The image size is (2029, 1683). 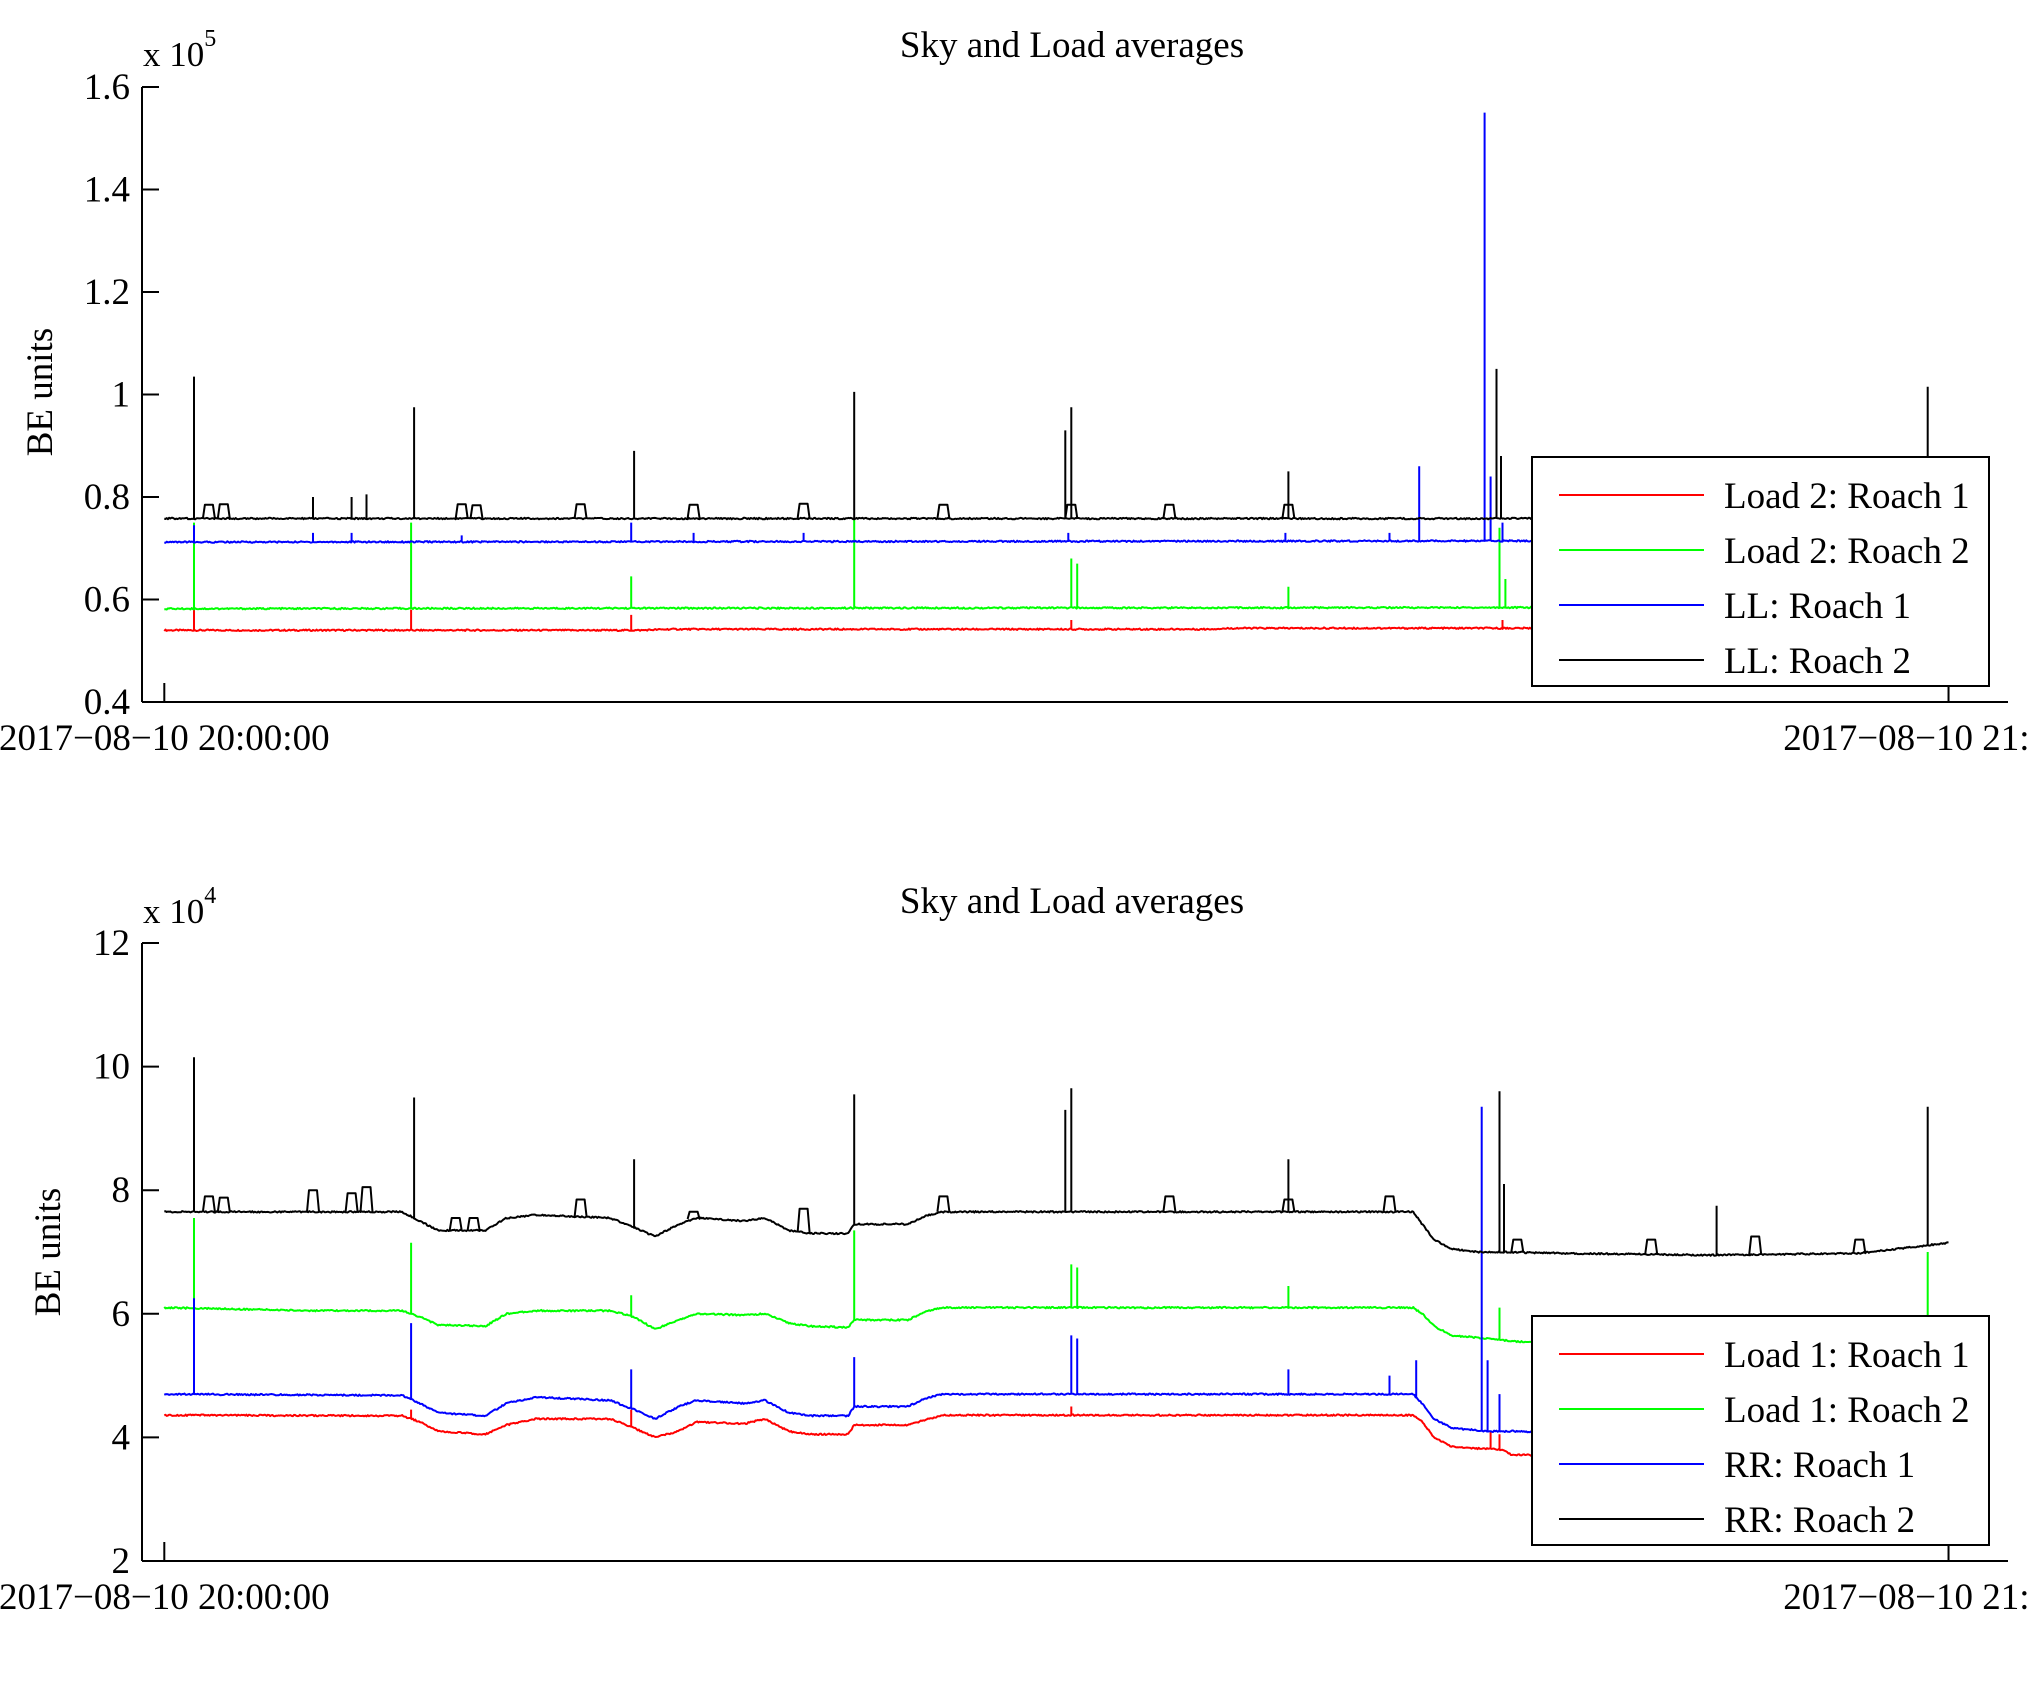 What do you see at coordinates (107, 600) in the screenshot?
I see `top-y-tick-label-1: 0.6` at bounding box center [107, 600].